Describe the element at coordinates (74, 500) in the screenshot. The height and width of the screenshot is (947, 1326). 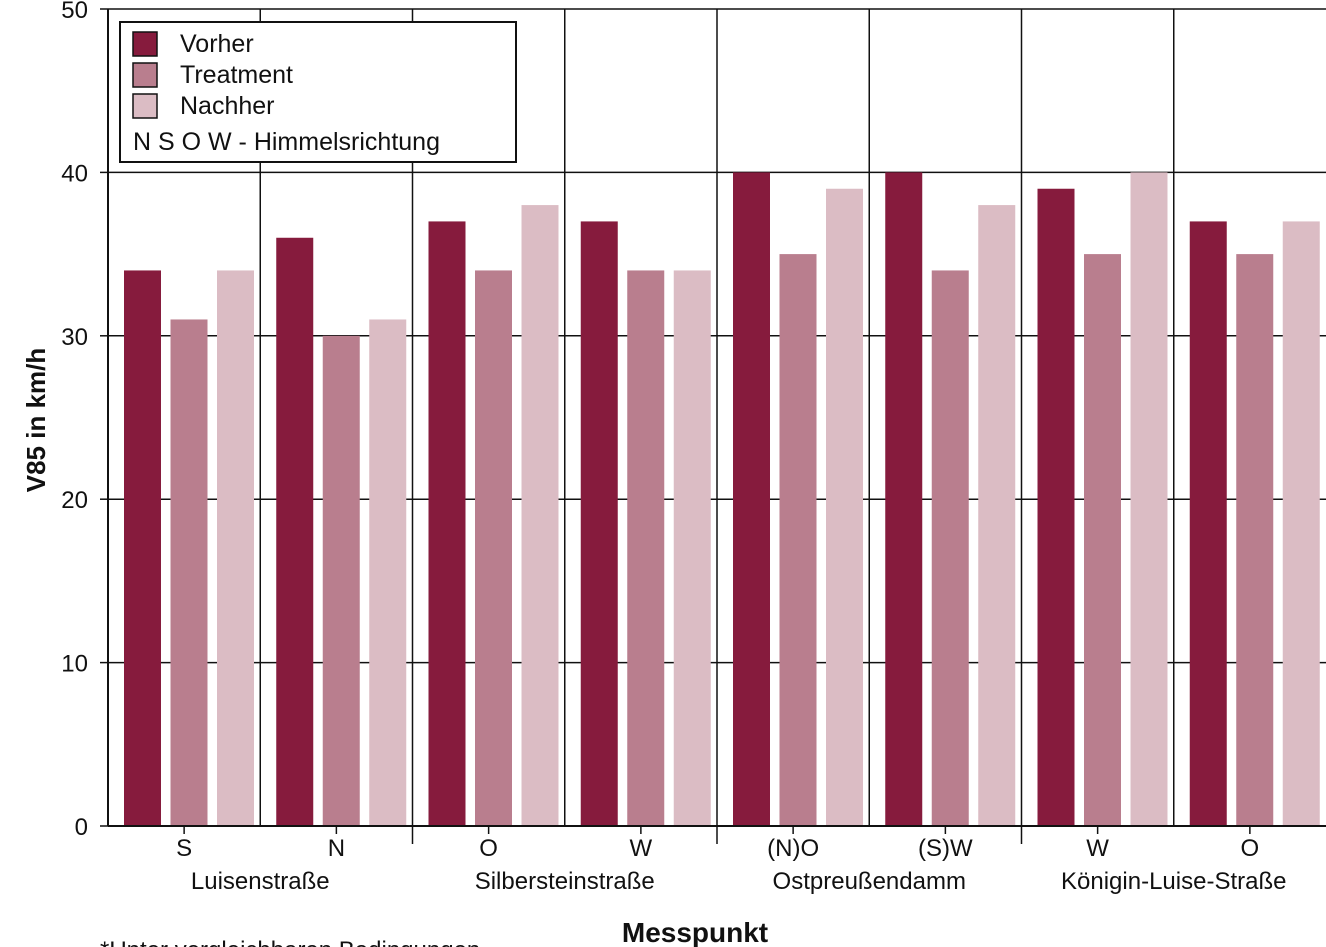
I see `y-tick-label-20: 20` at that location.